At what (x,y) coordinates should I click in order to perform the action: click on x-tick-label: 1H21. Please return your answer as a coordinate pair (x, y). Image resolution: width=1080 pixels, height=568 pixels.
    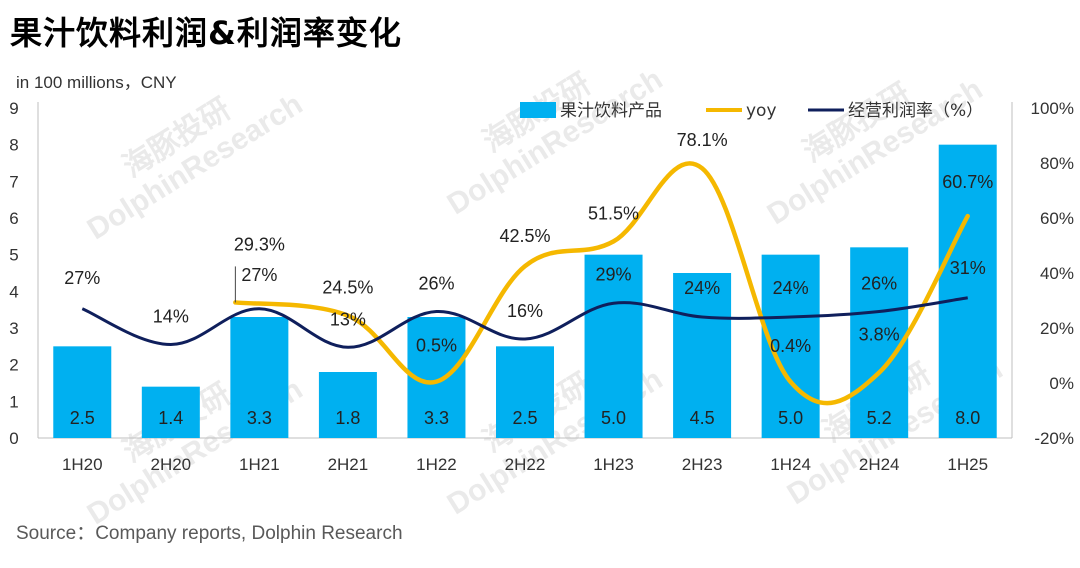
    Looking at the image, I should click on (259, 464).